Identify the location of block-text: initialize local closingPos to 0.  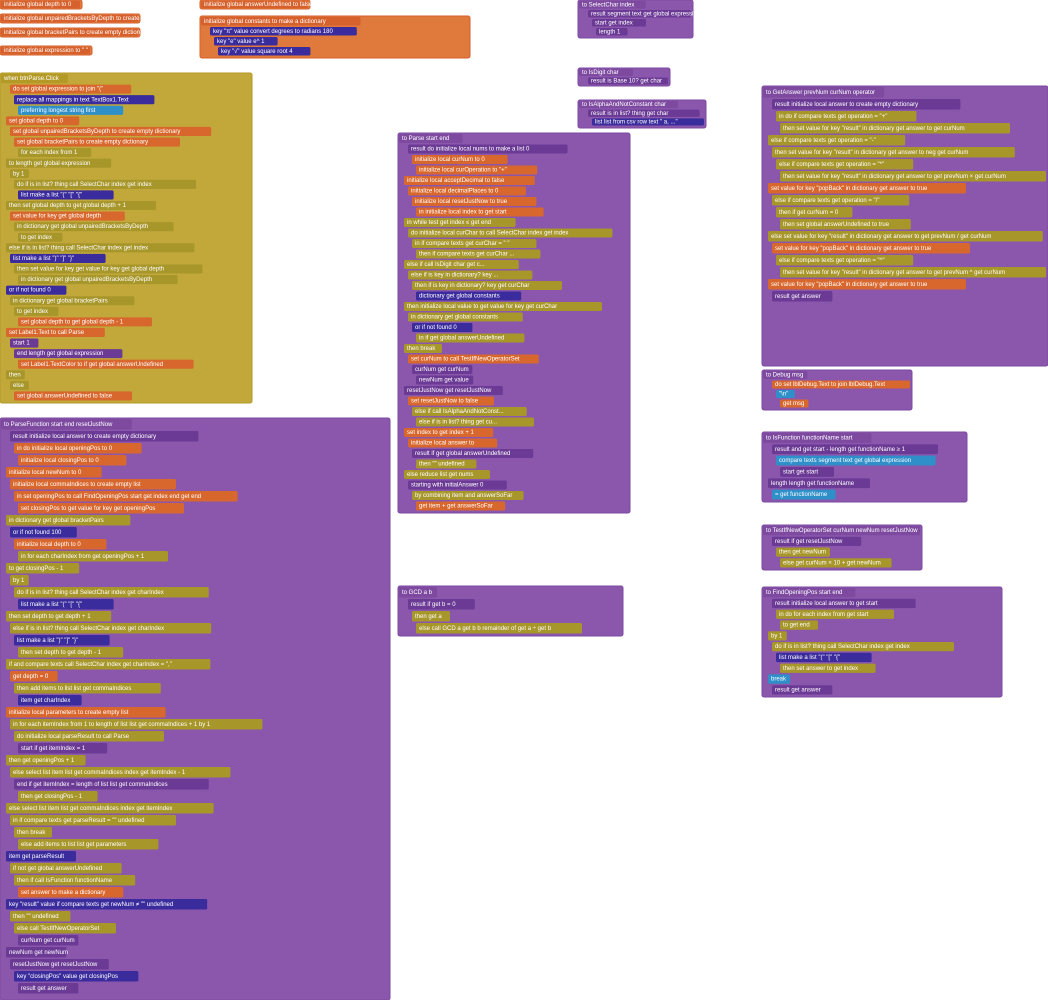
(60, 461).